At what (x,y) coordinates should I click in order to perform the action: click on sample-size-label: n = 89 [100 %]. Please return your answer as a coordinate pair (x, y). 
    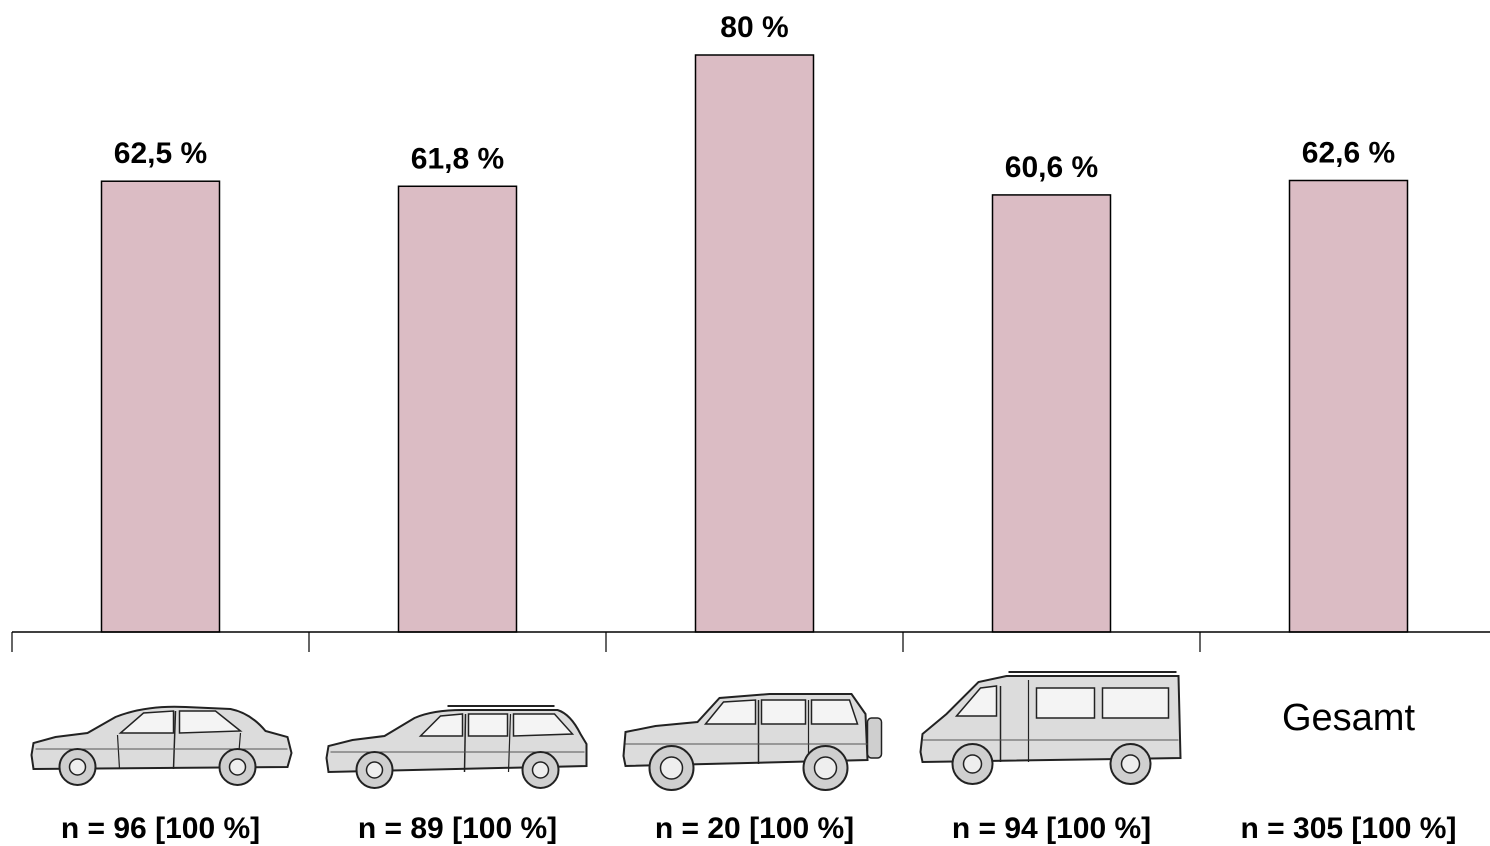
    Looking at the image, I should click on (457, 828).